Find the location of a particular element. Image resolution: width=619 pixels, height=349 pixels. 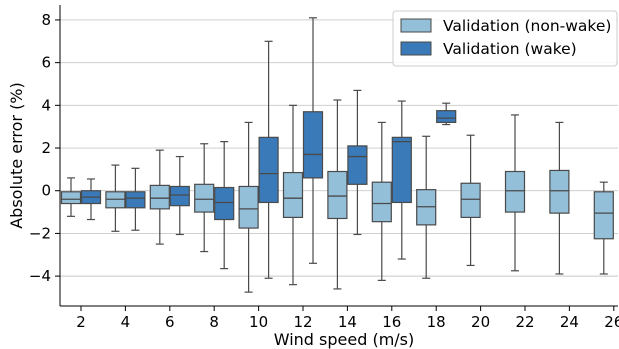

y-tick-label: 4 is located at coordinates (46, 105).